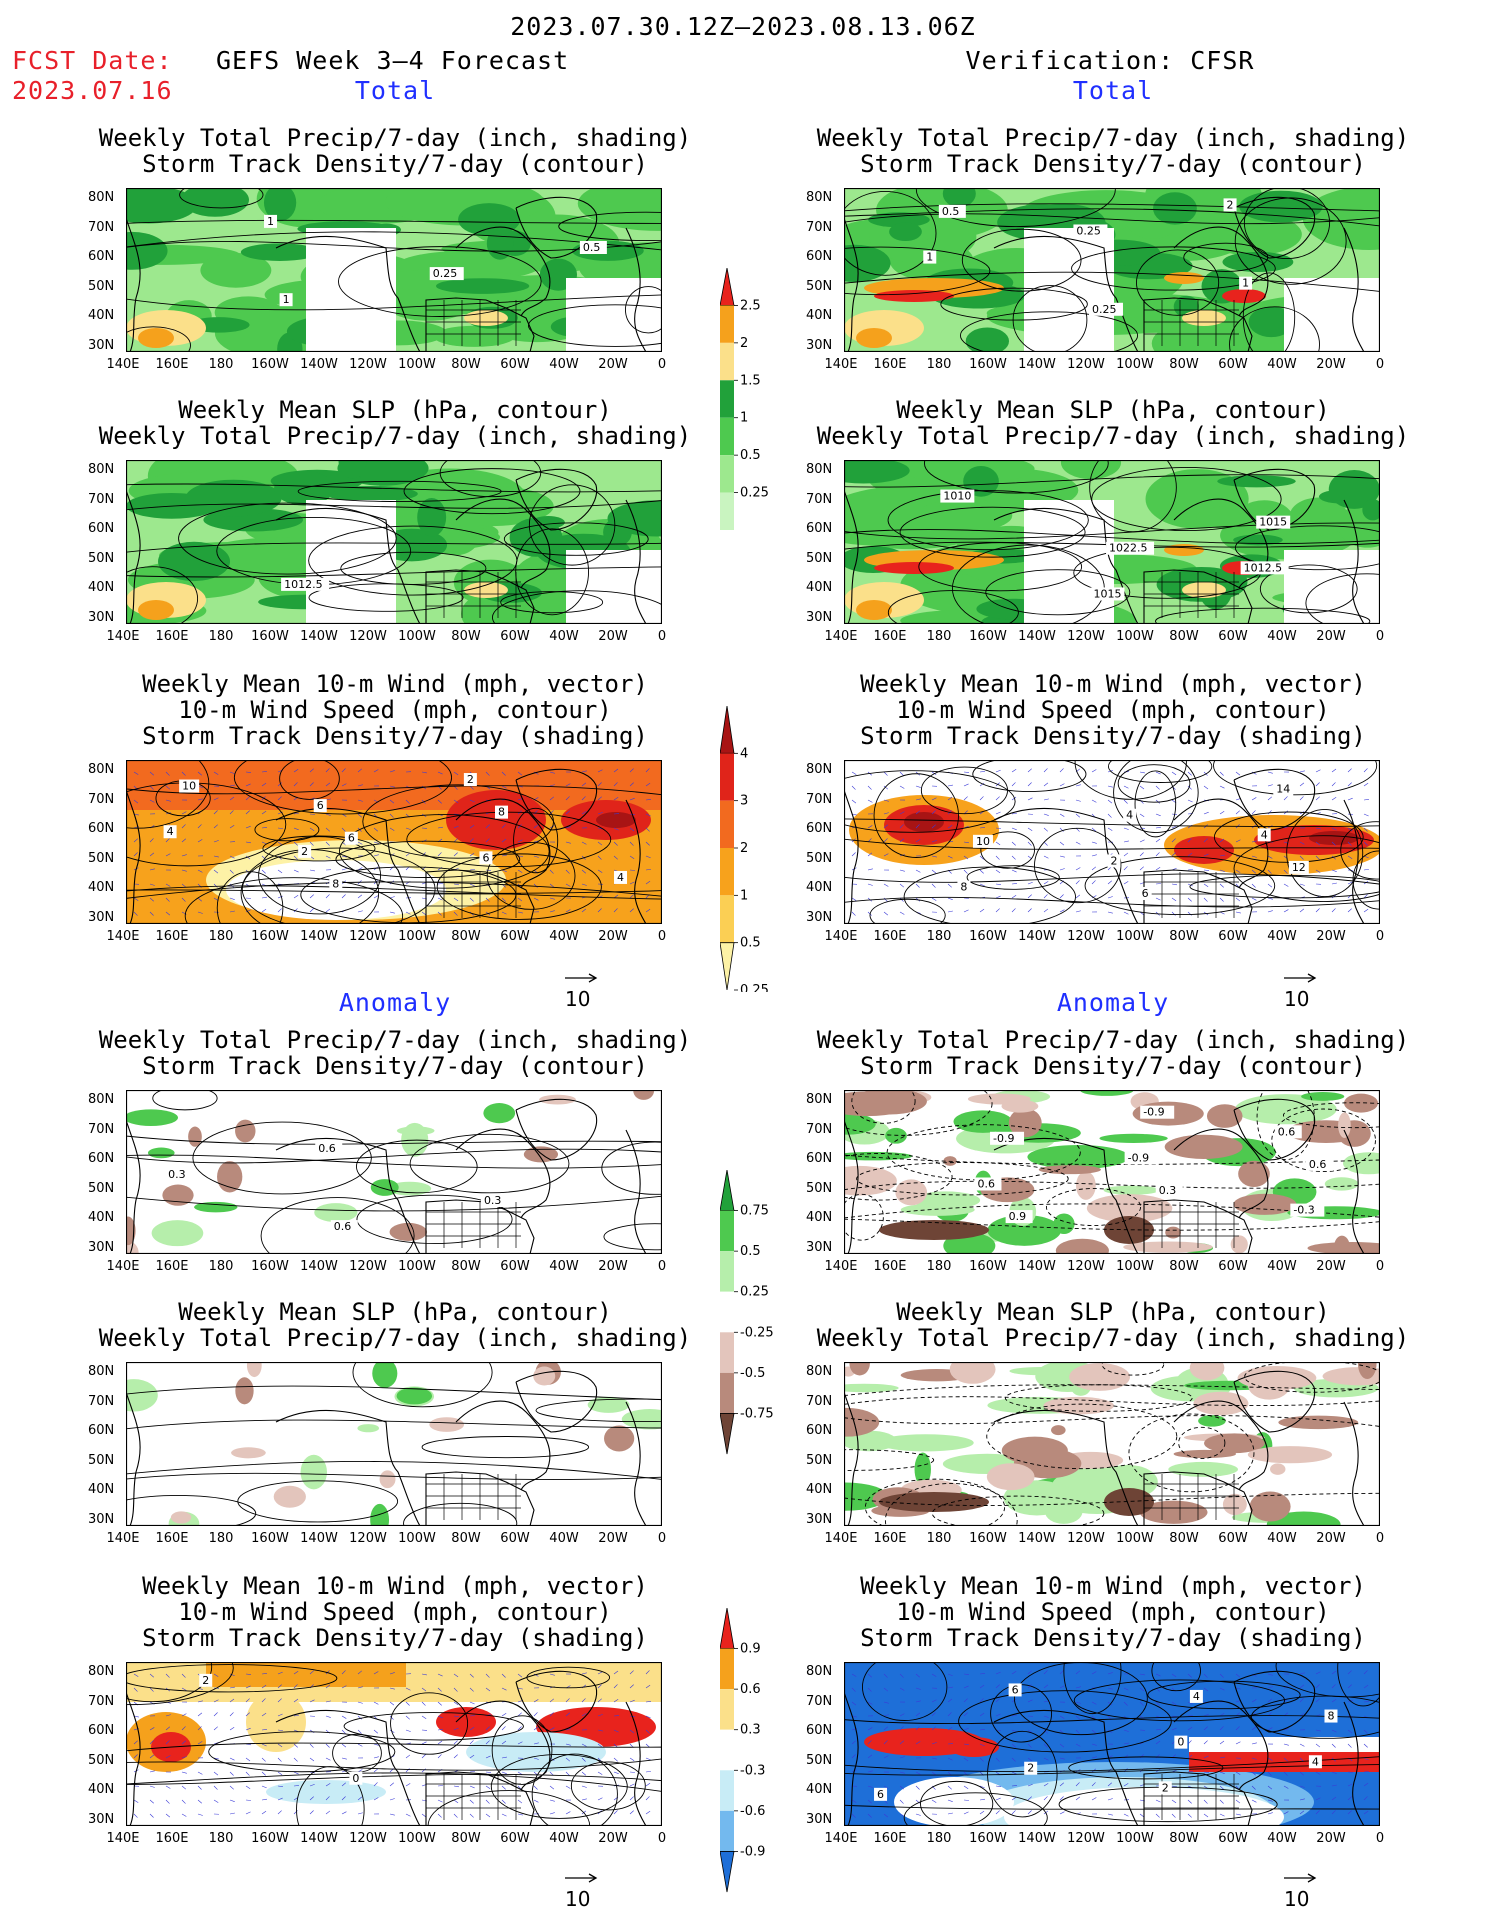  Describe the element at coordinates (101, 1247) in the screenshot. I see `lat-tick-label: 30N` at that location.